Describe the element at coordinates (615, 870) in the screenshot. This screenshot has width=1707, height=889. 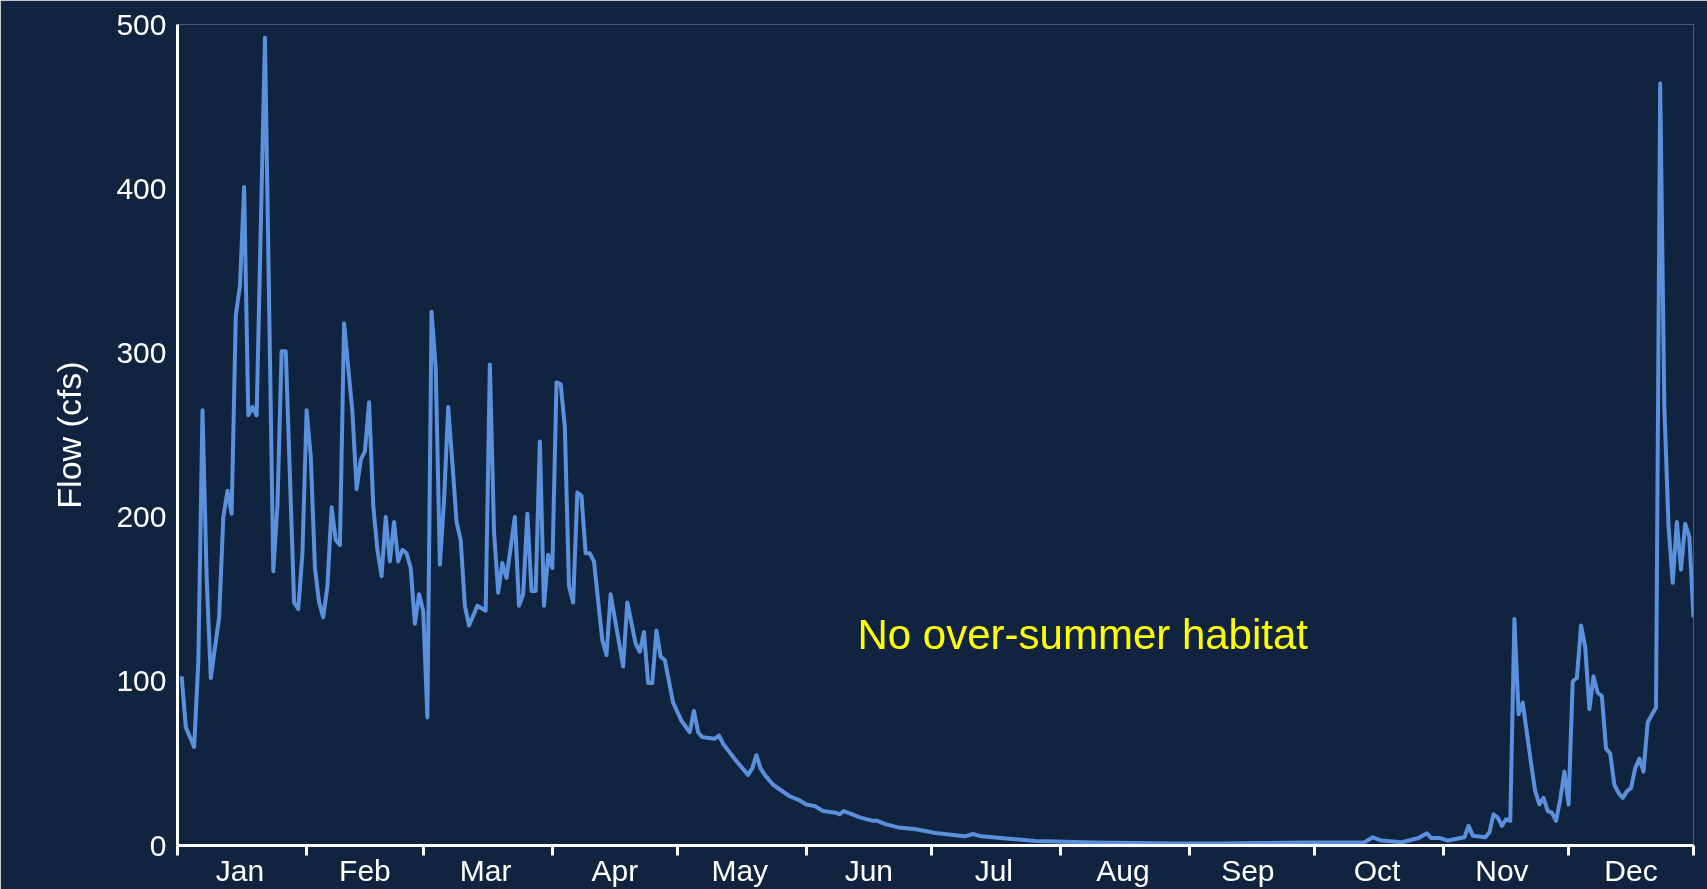
I see `x-tick-label: Apr` at that location.